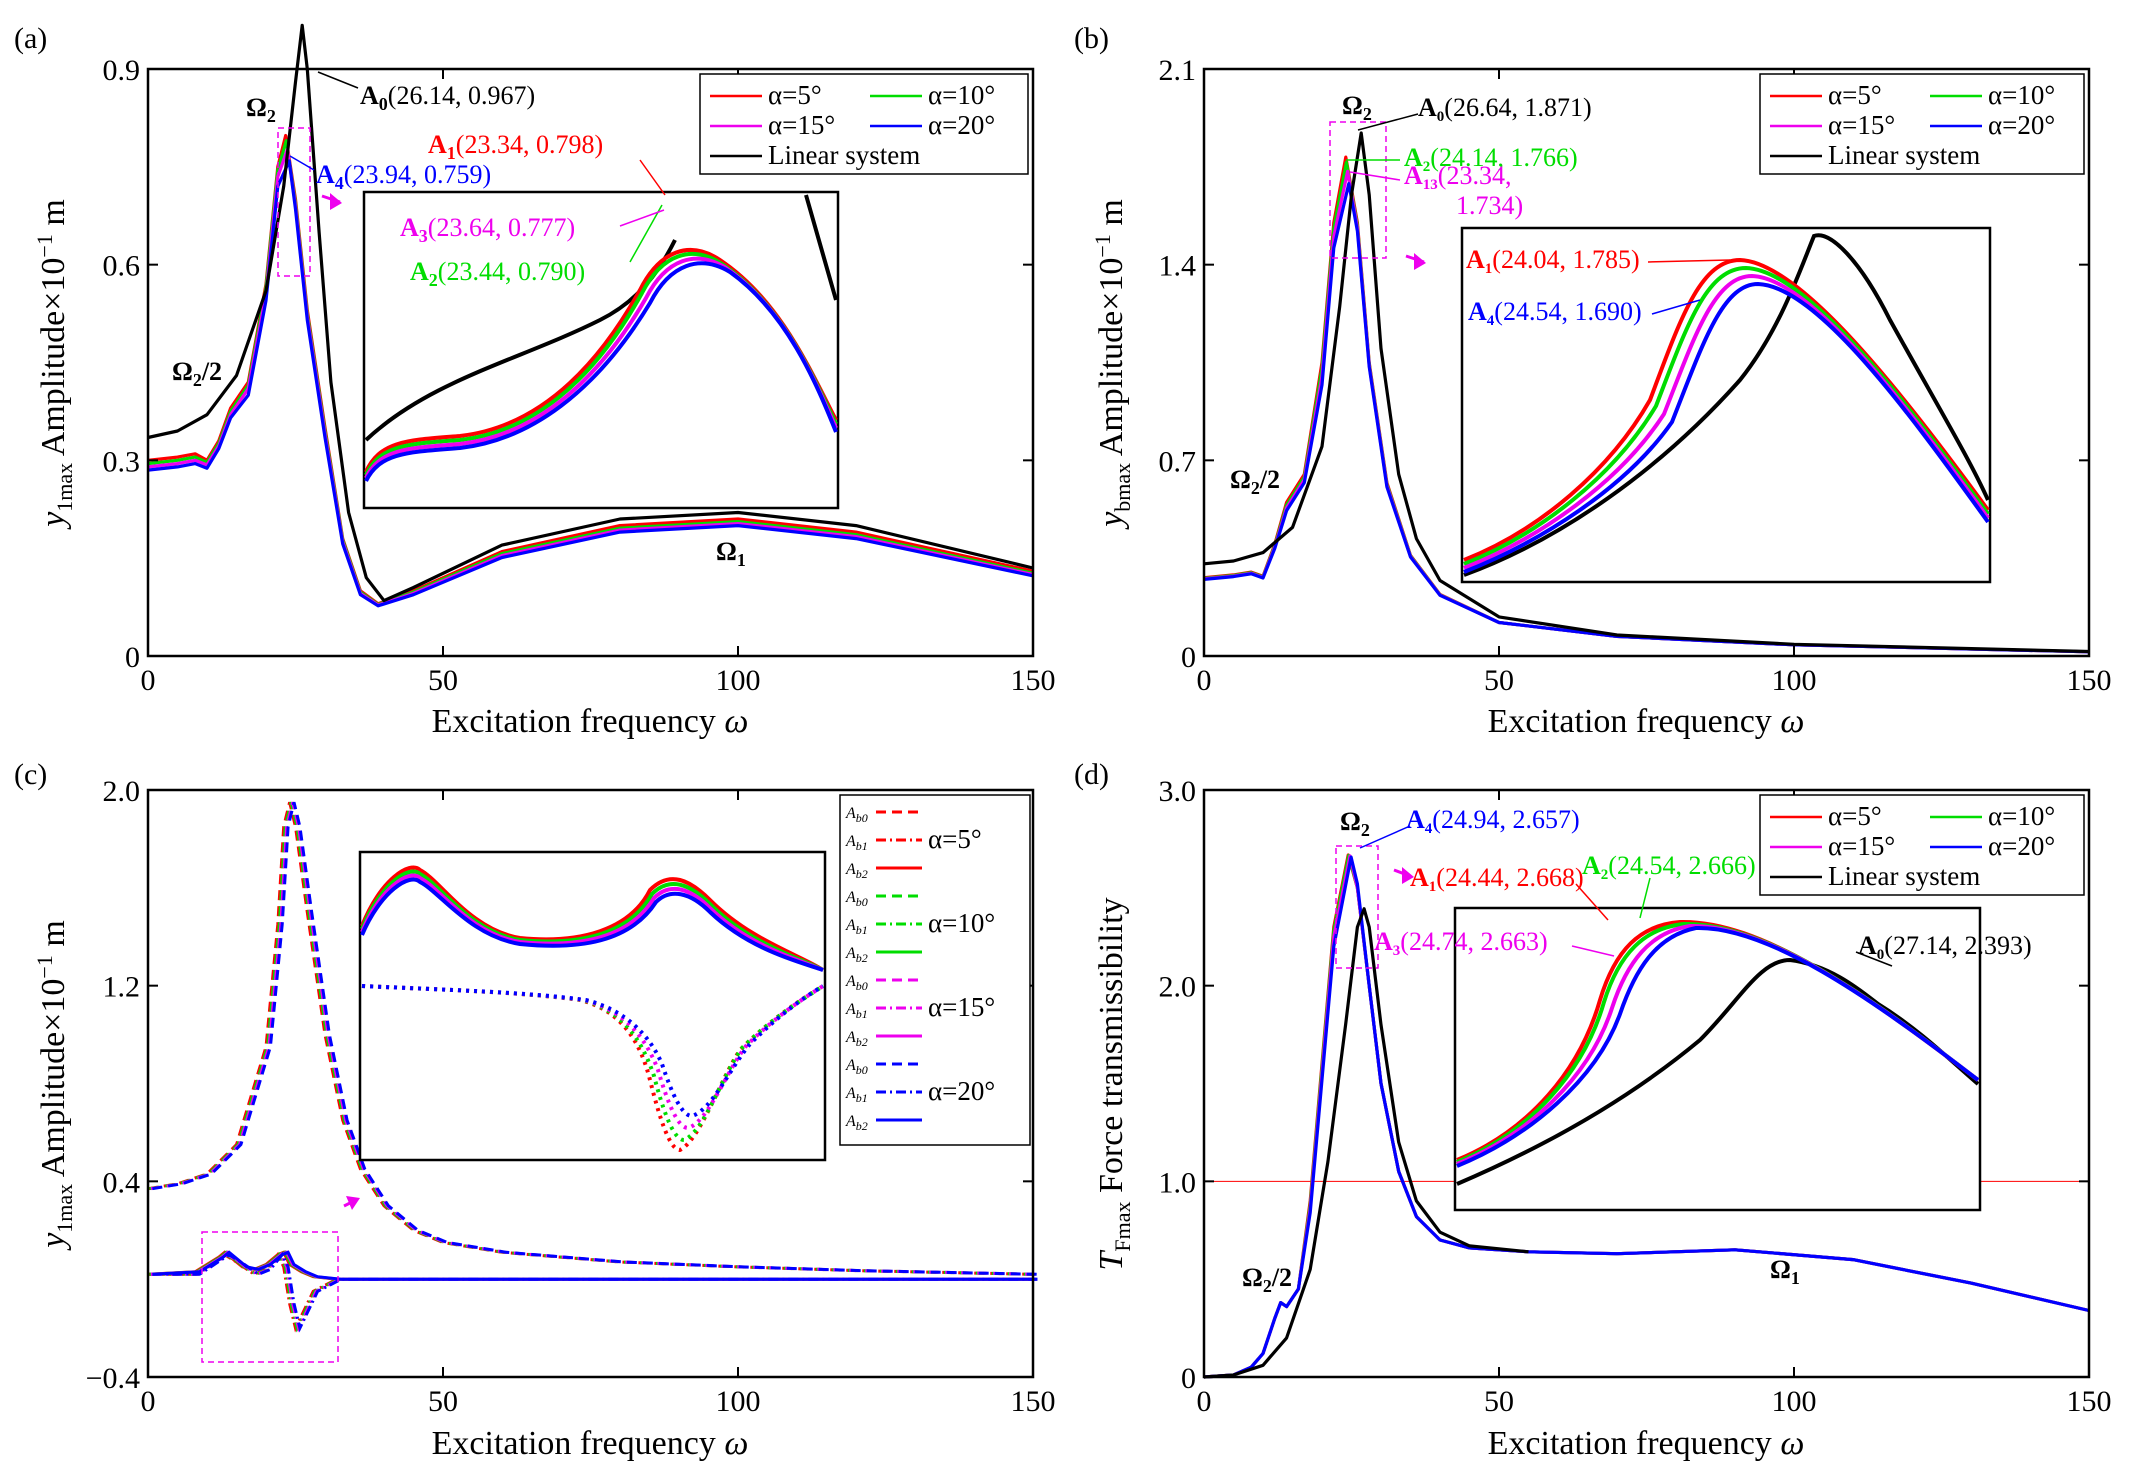  What do you see at coordinates (844, 155) in the screenshot?
I see `legend-a-5: Linear system` at bounding box center [844, 155].